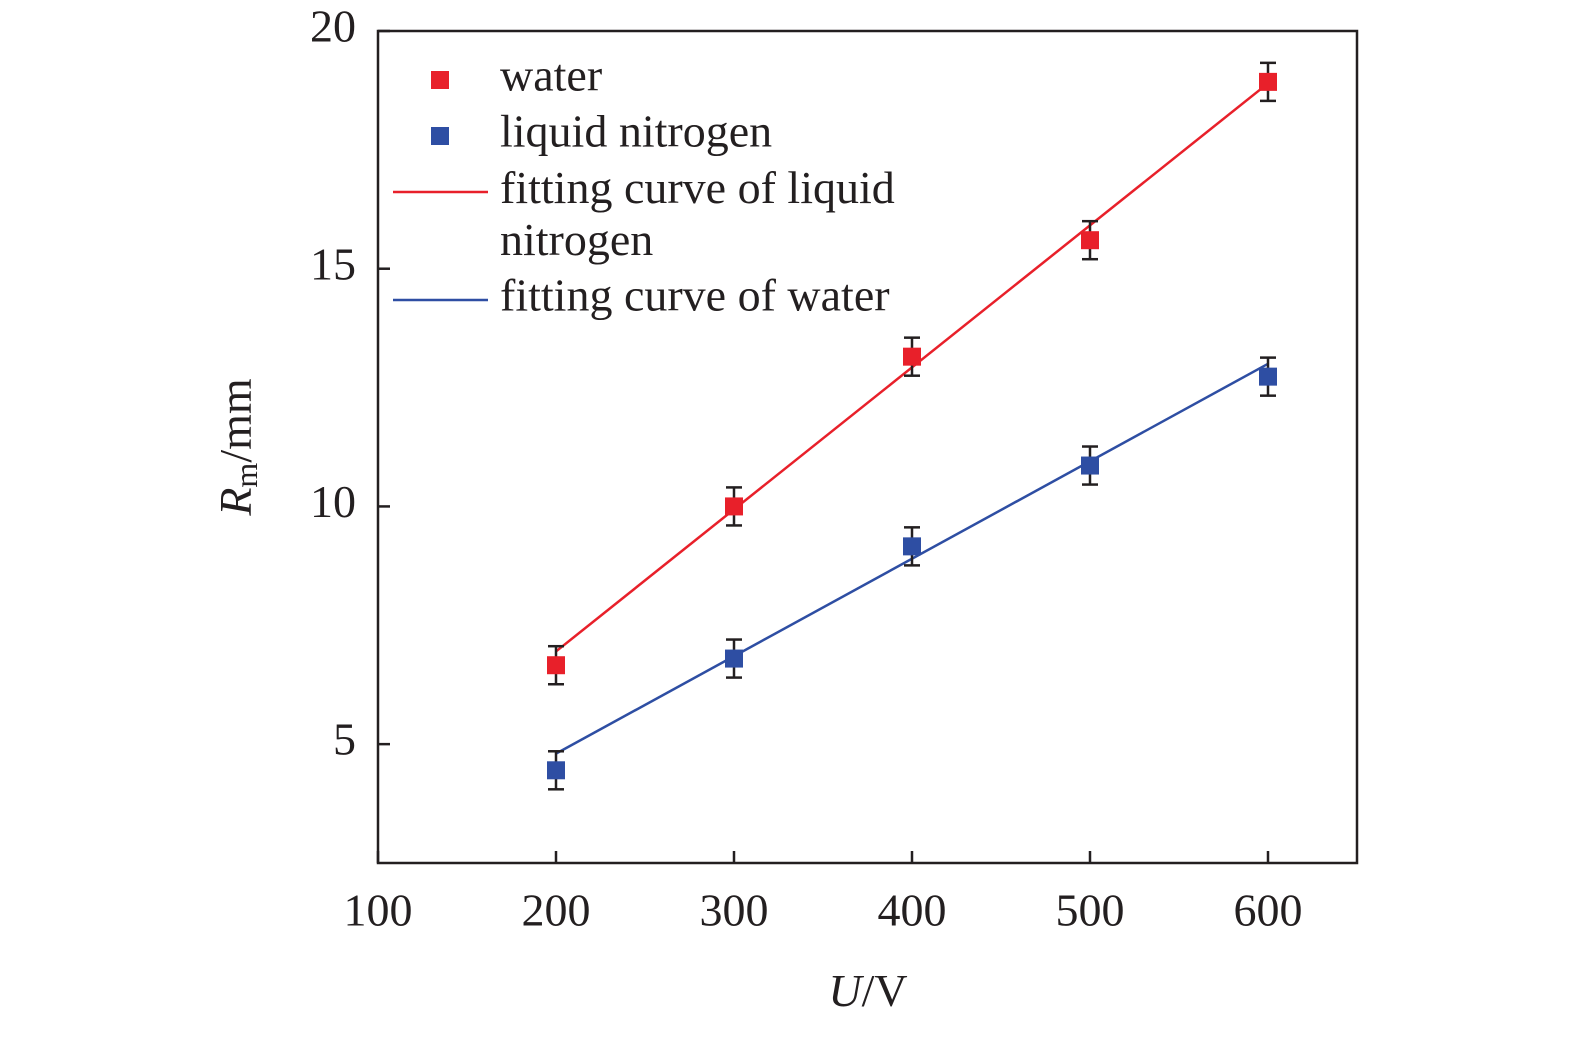 The image size is (1575, 1037). I want to click on legend-label-line: nitrogen, so click(576, 239).